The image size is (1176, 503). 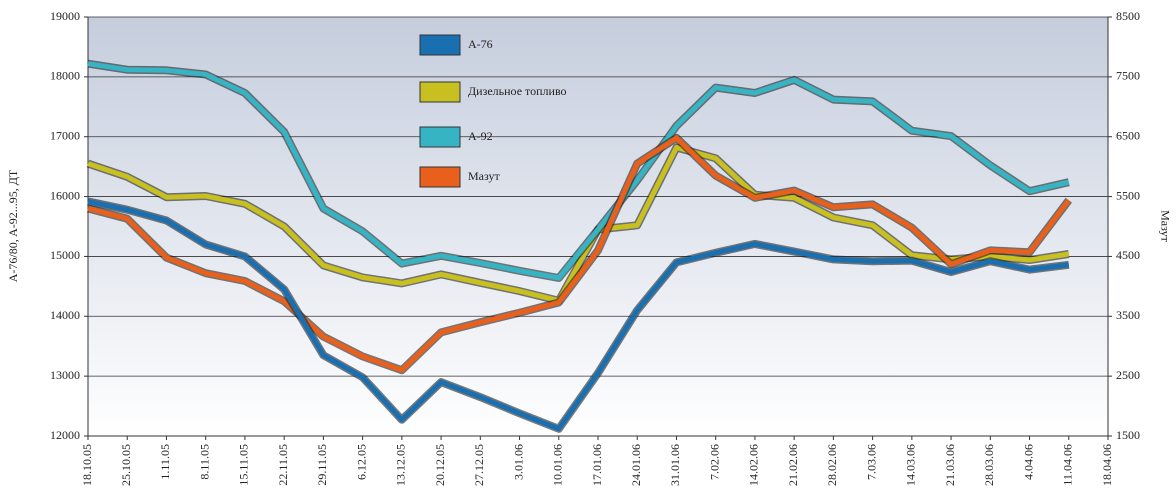 I want to click on y2-tick-label: 4500, so click(x=1128, y=255).